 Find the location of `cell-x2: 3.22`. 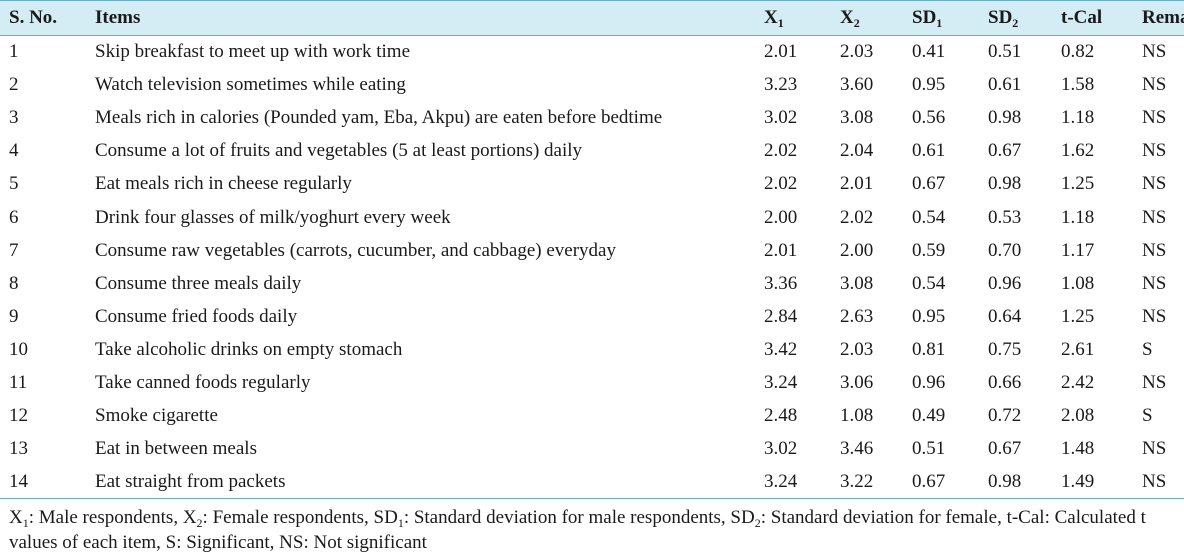

cell-x2: 3.22 is located at coordinates (869, 482).